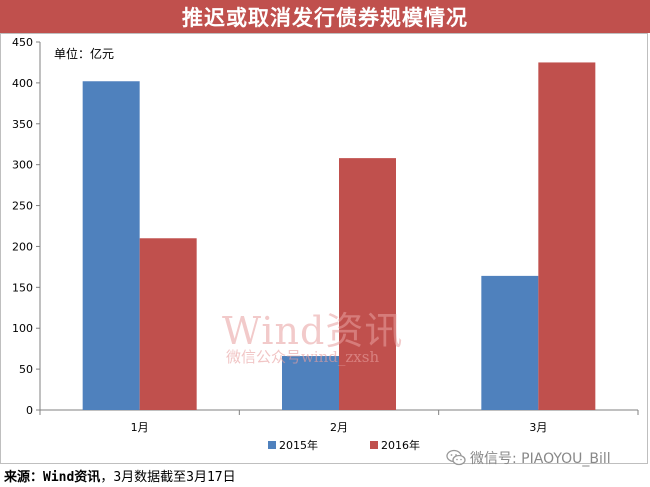  Describe the element at coordinates (540, 459) in the screenshot. I see `wechat-tag-text: 微信号: PIAOYOU_Bill` at that location.